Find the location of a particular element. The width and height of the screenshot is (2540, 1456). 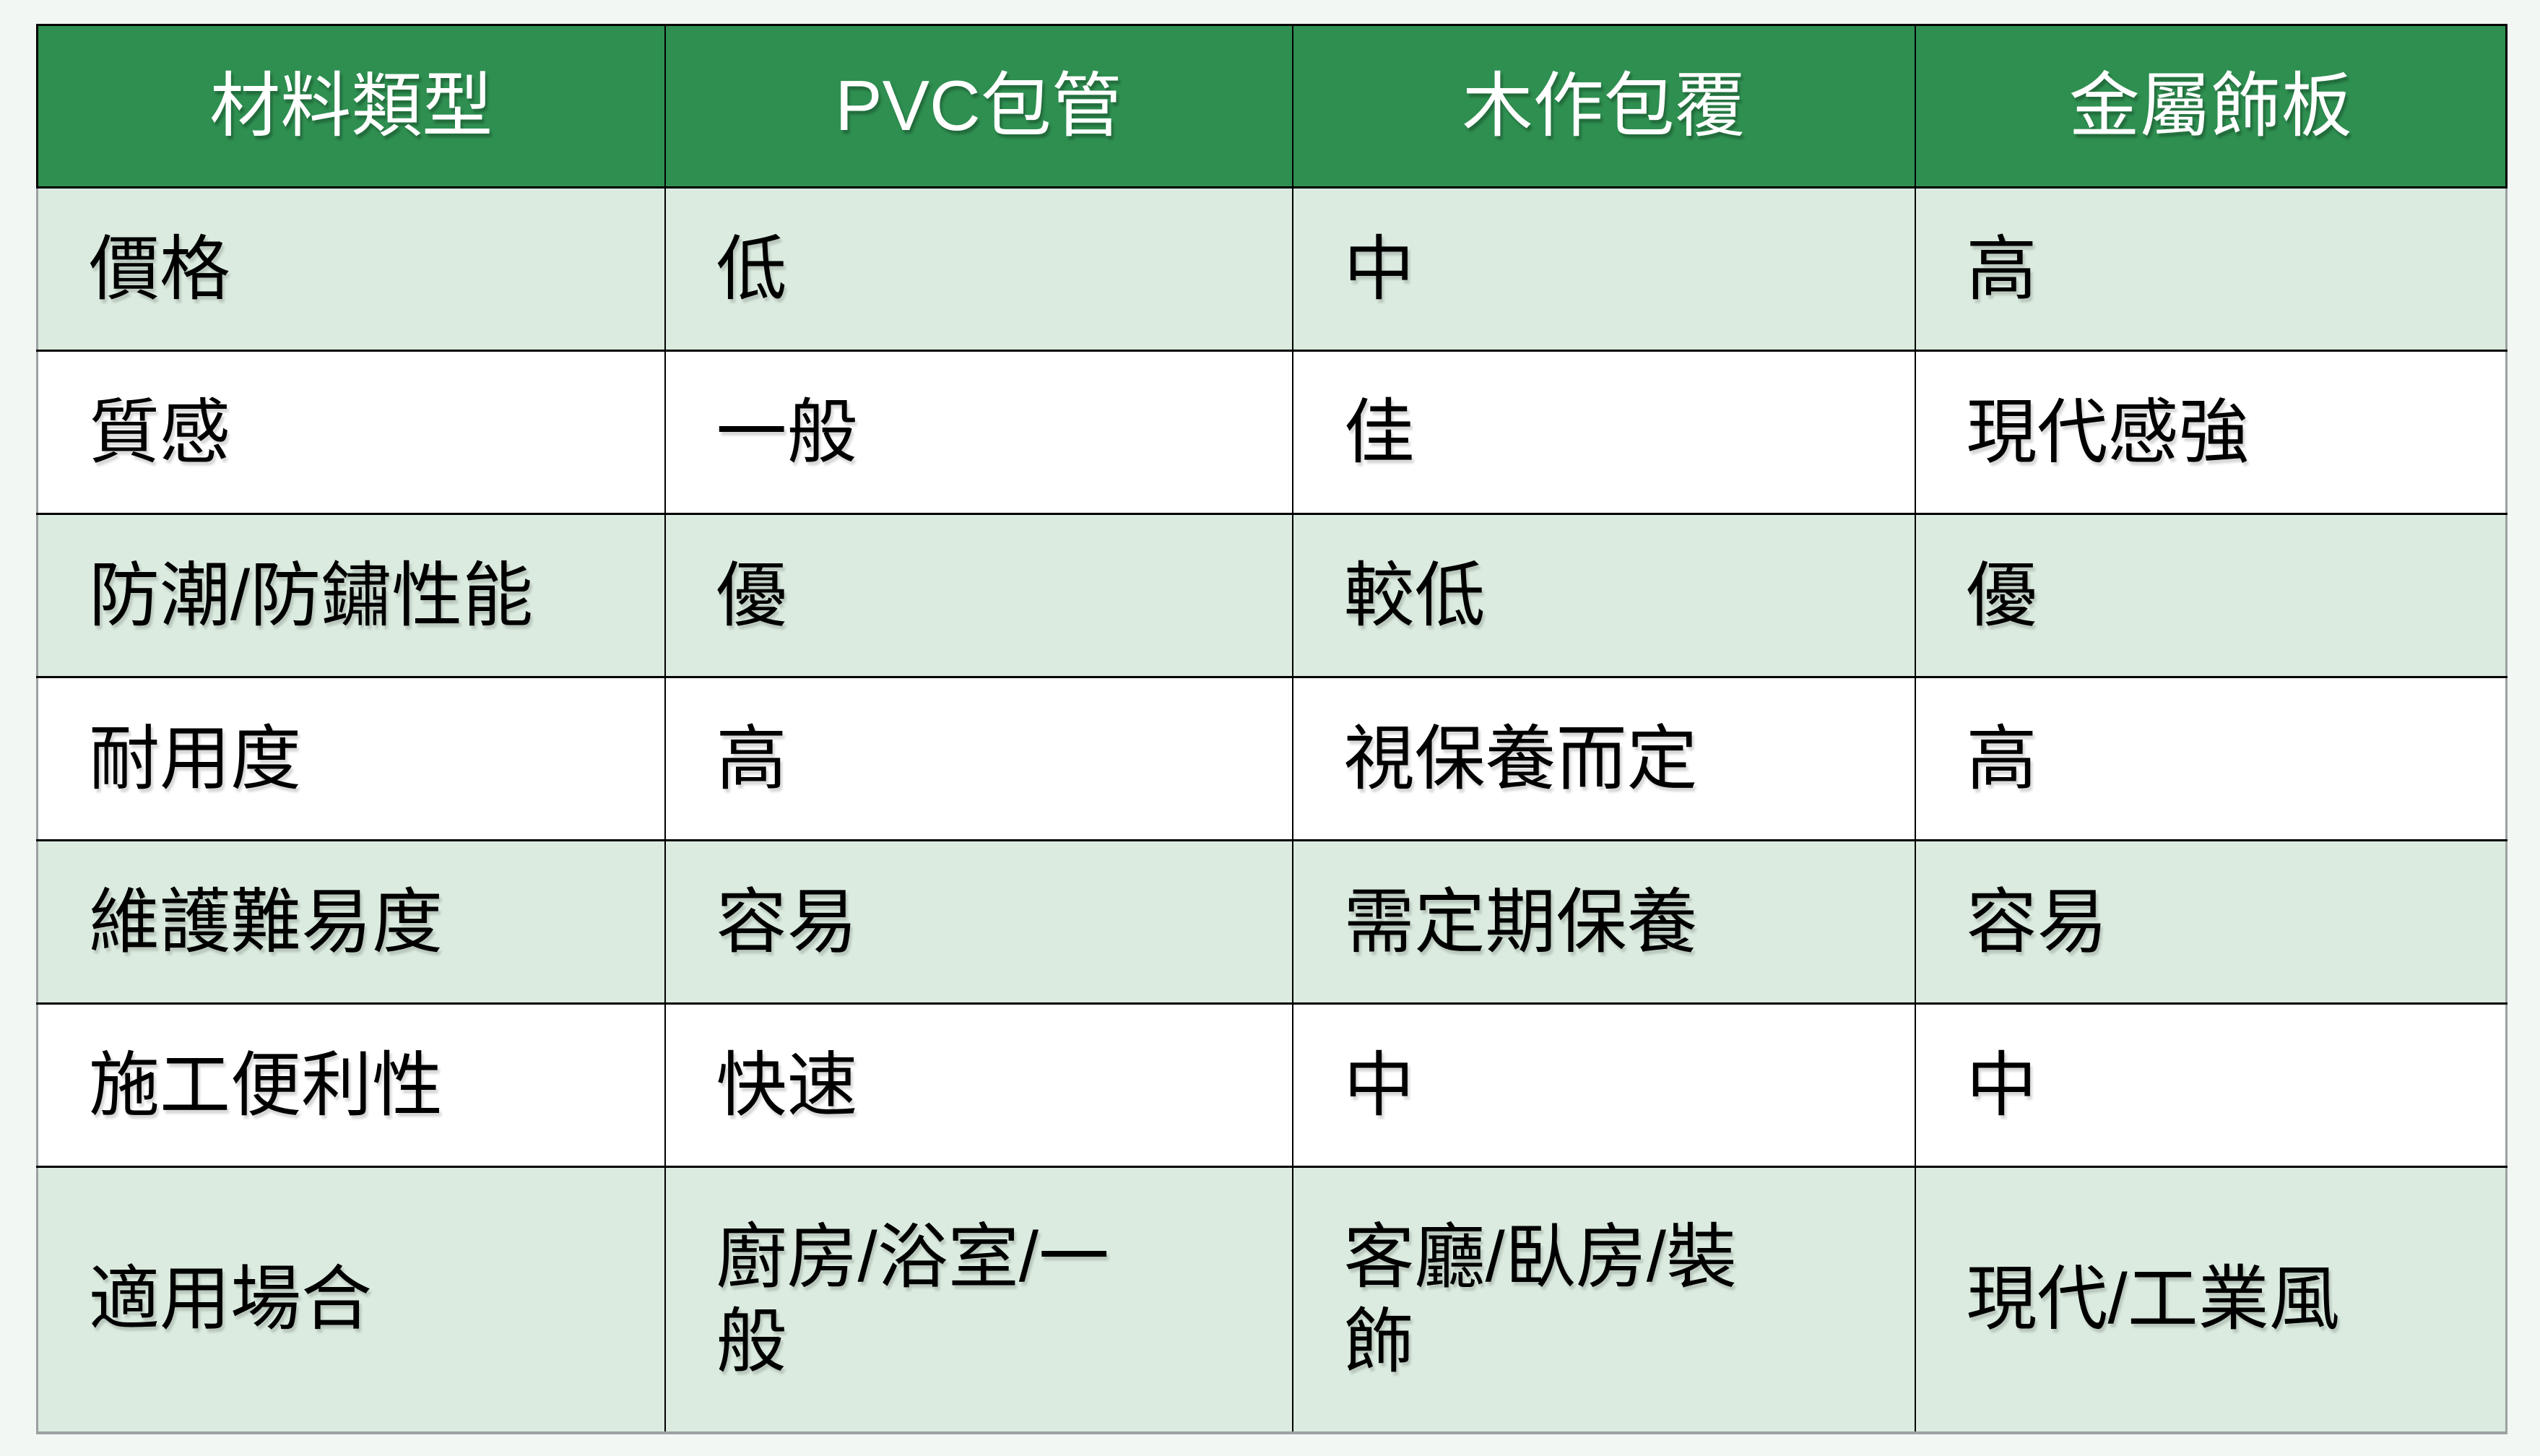

row-label-cell: 維護難易度 is located at coordinates (351, 922).